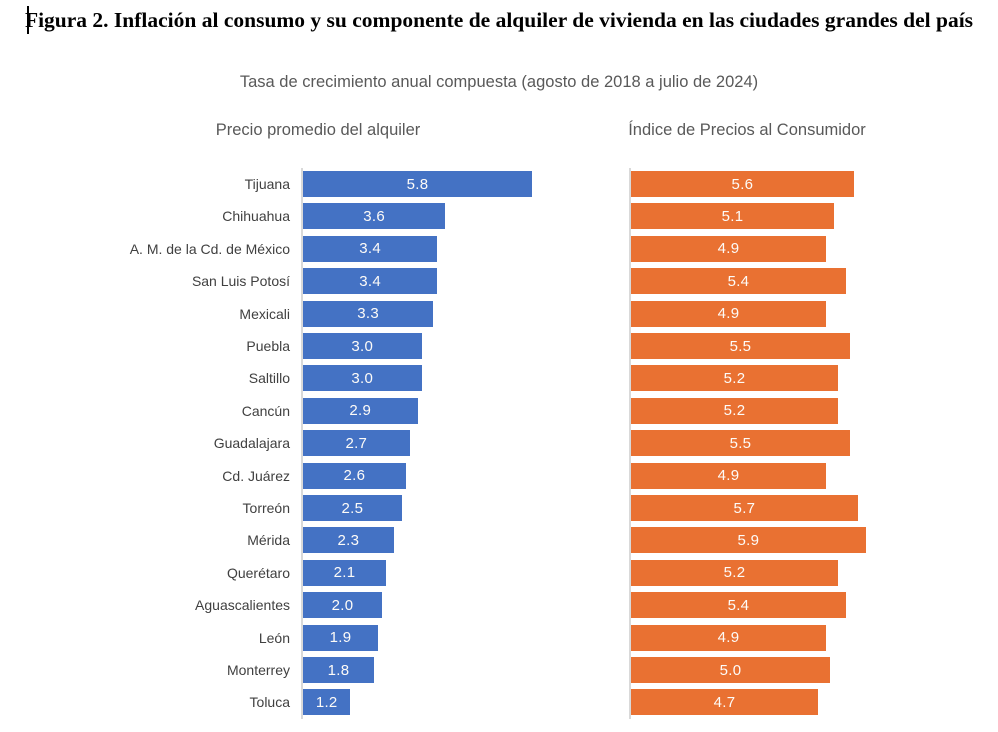 Image resolution: width=998 pixels, height=732 pixels. I want to click on ipc-bar: 5.5, so click(740, 443).